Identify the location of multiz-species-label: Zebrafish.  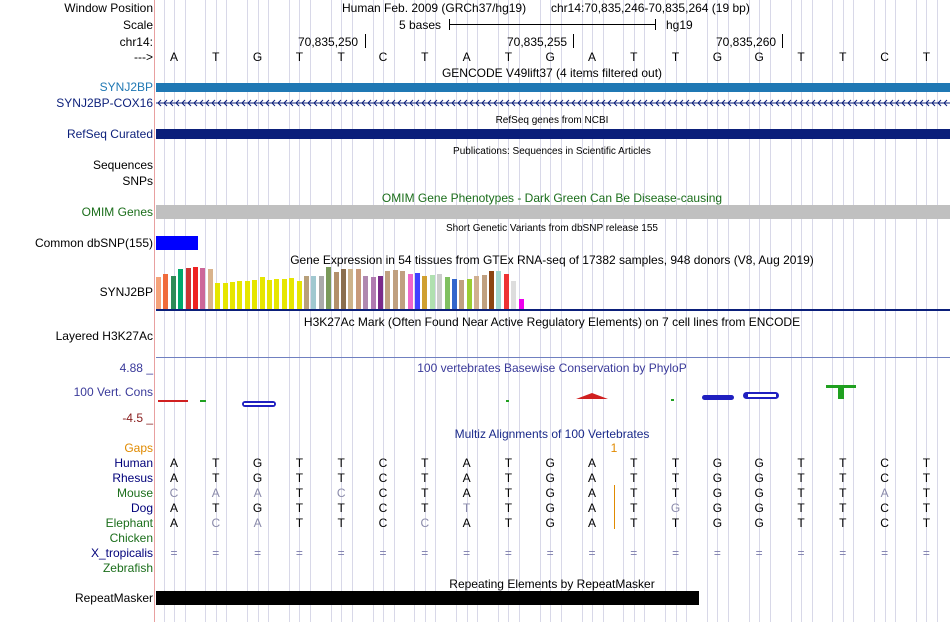
(127, 568).